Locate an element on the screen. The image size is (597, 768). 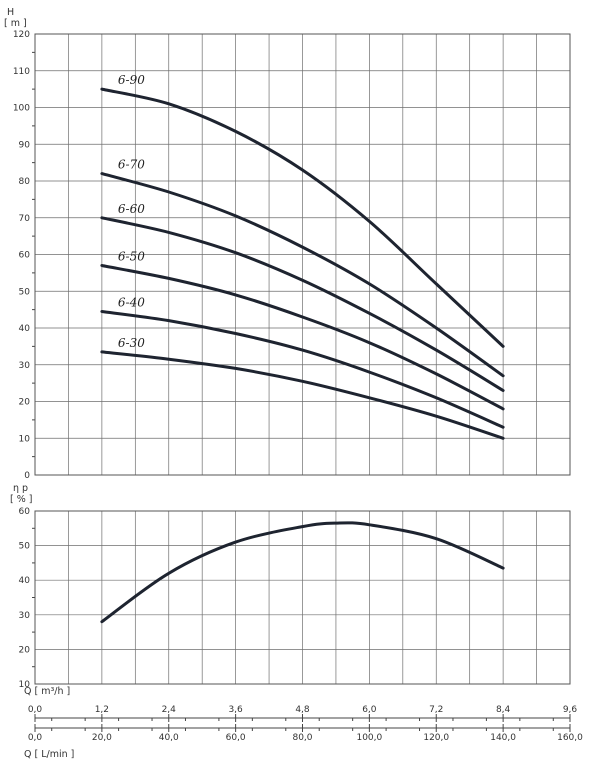
flow-m3h-tick-label: 7,2 is located at coordinates (436, 710).